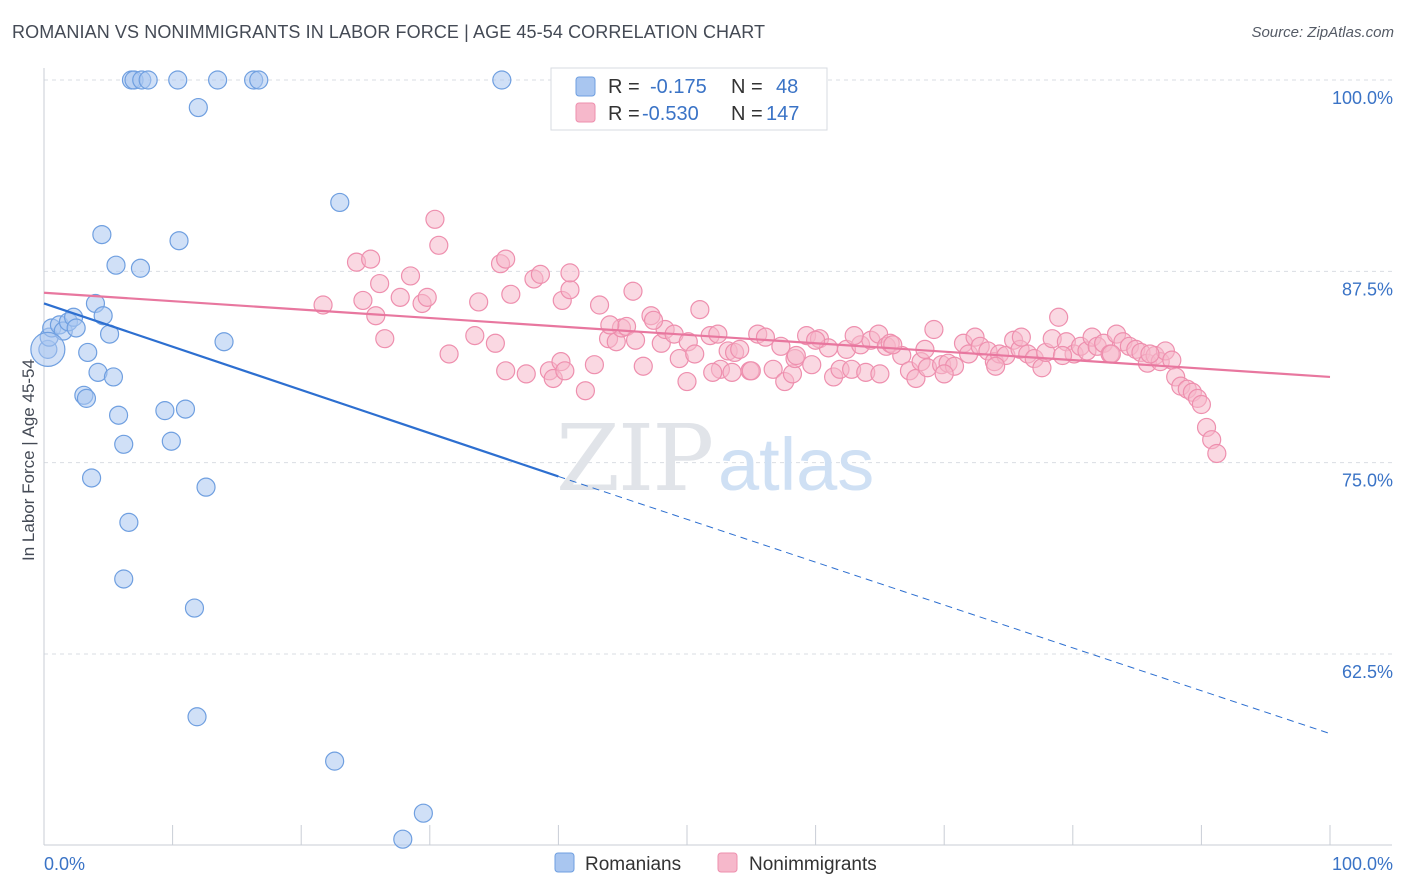  Describe the element at coordinates (633, 864) in the screenshot. I see `bottom-legend-romanians: Romanians` at that location.